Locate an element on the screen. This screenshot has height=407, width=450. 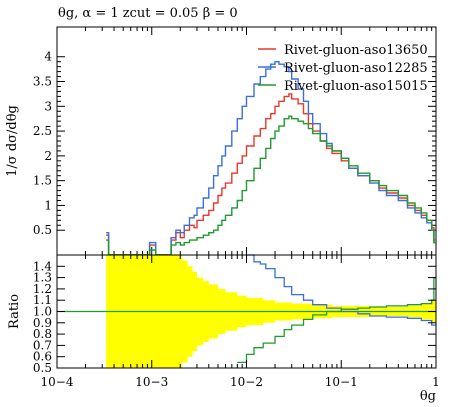
x-axis-label: θg is located at coordinates (428, 396).